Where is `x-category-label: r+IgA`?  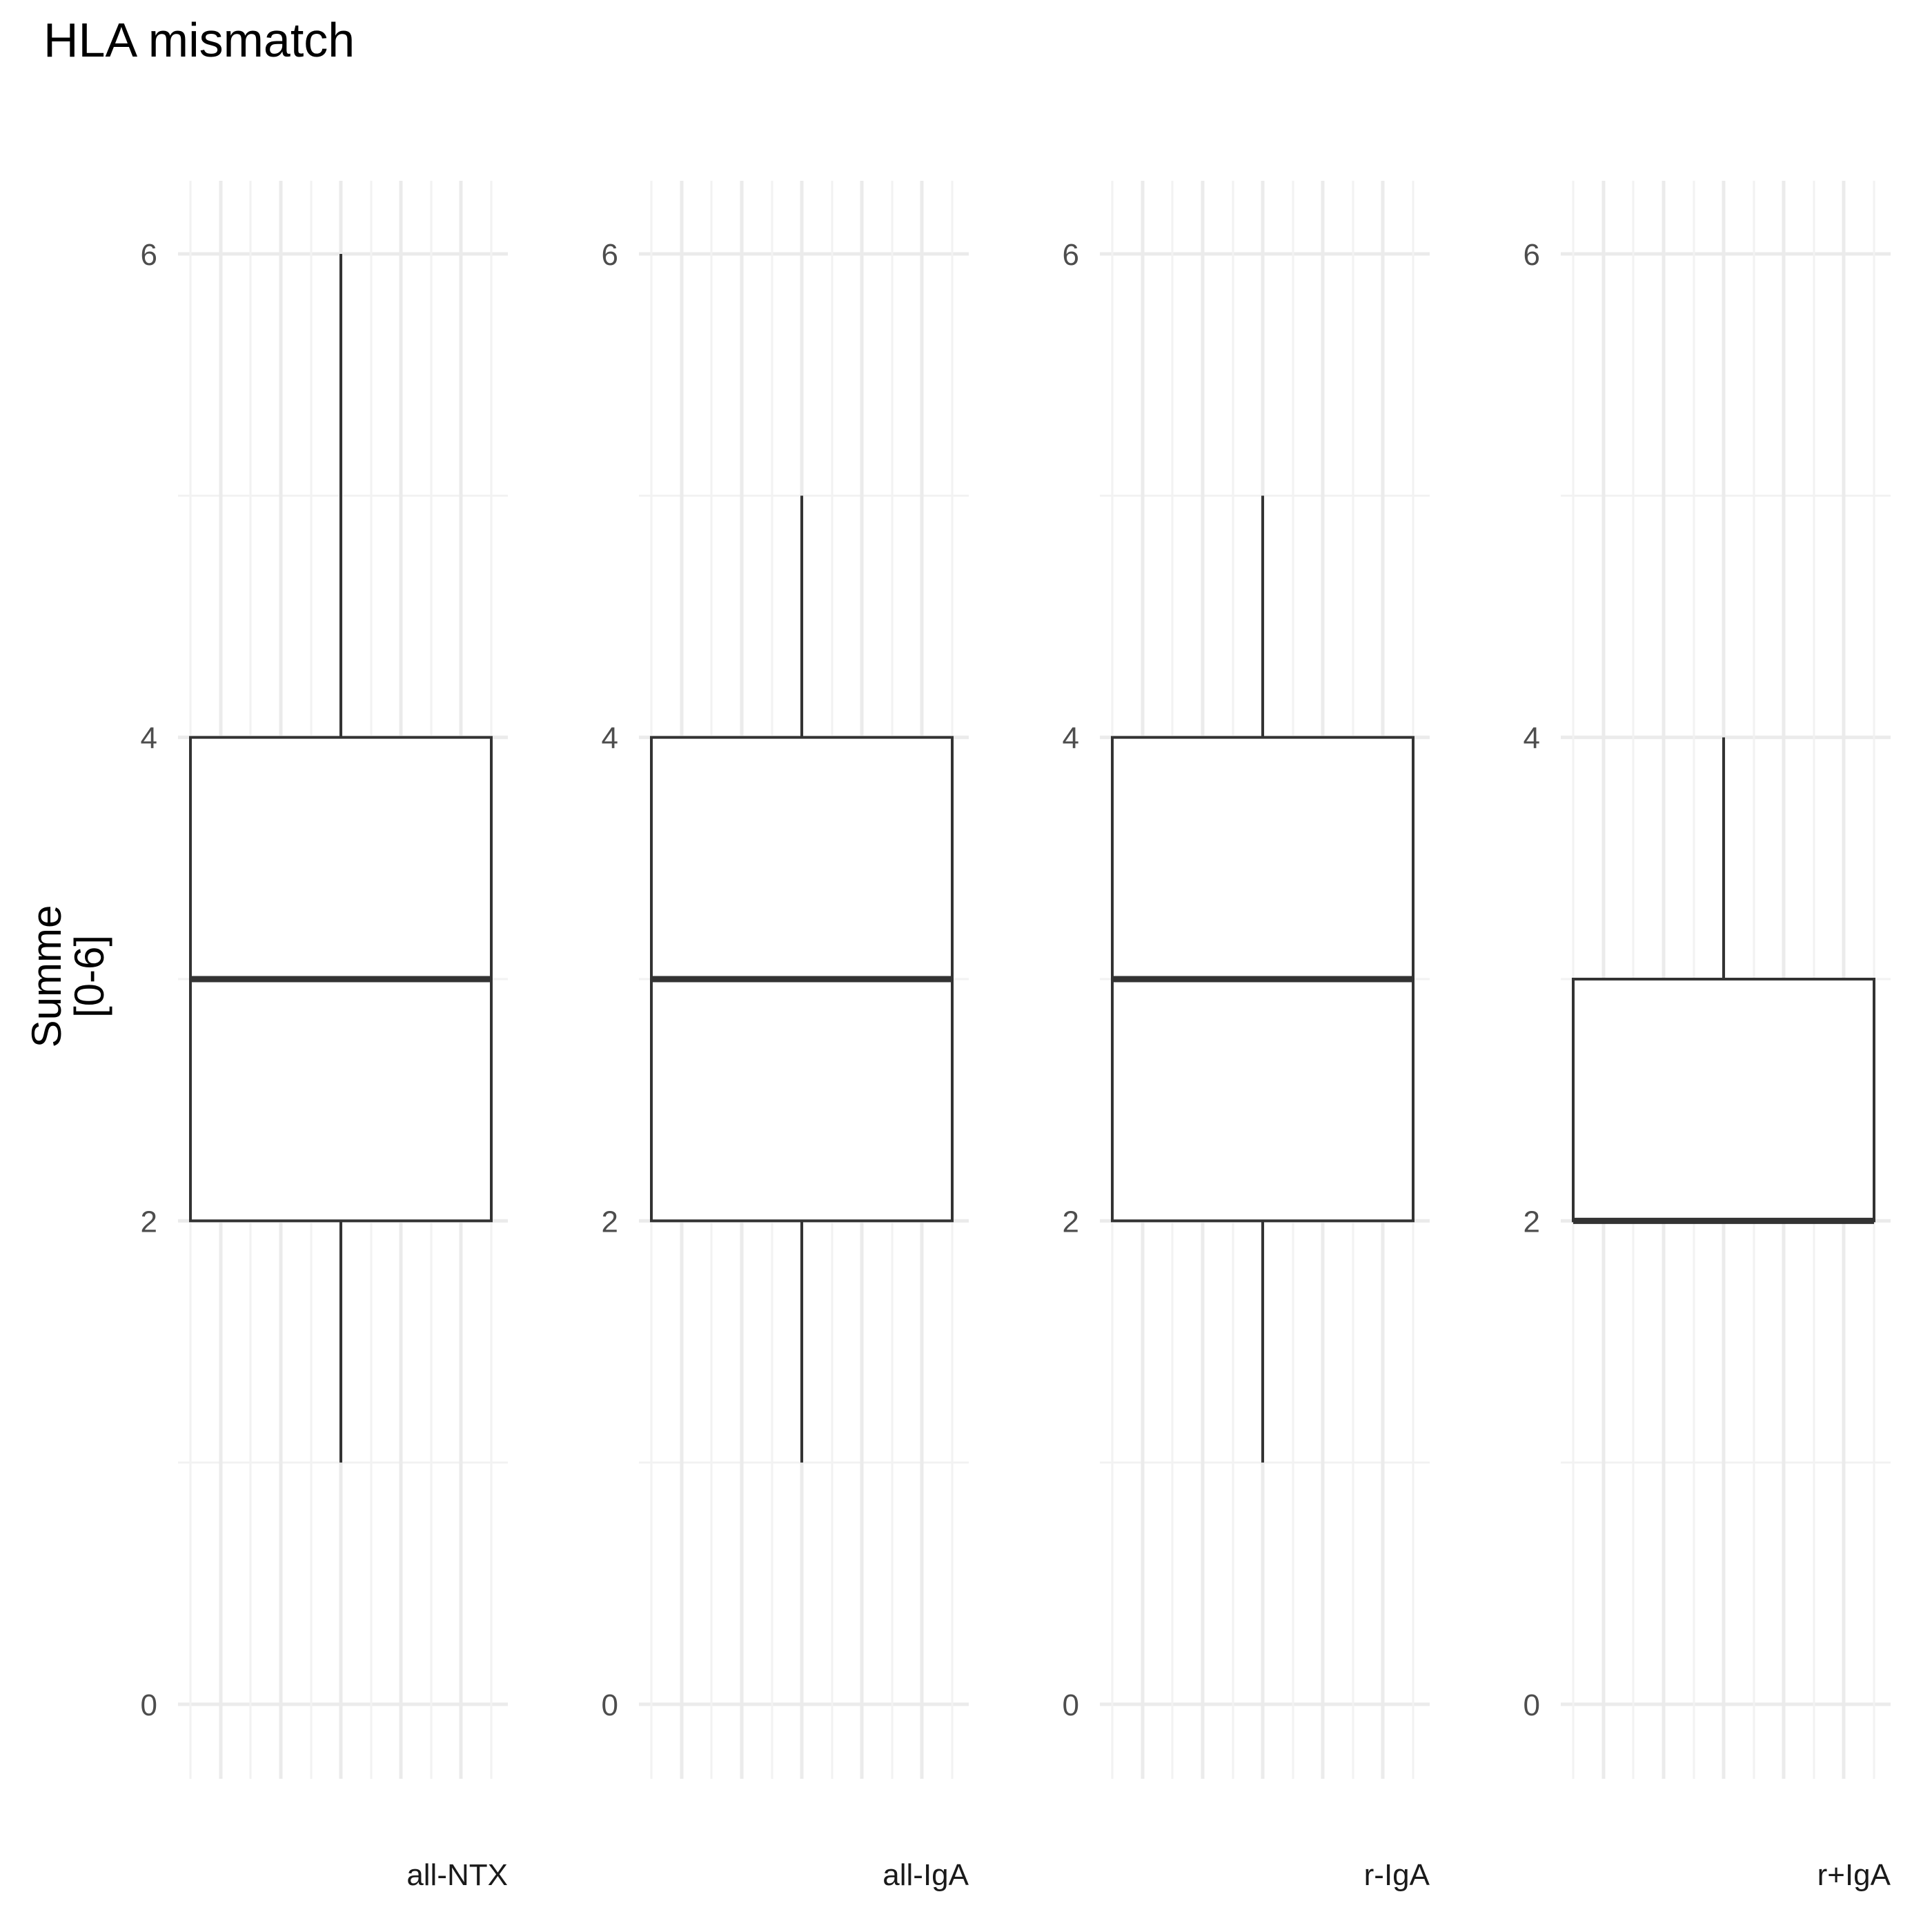 x-category-label: r+IgA is located at coordinates (1854, 1875).